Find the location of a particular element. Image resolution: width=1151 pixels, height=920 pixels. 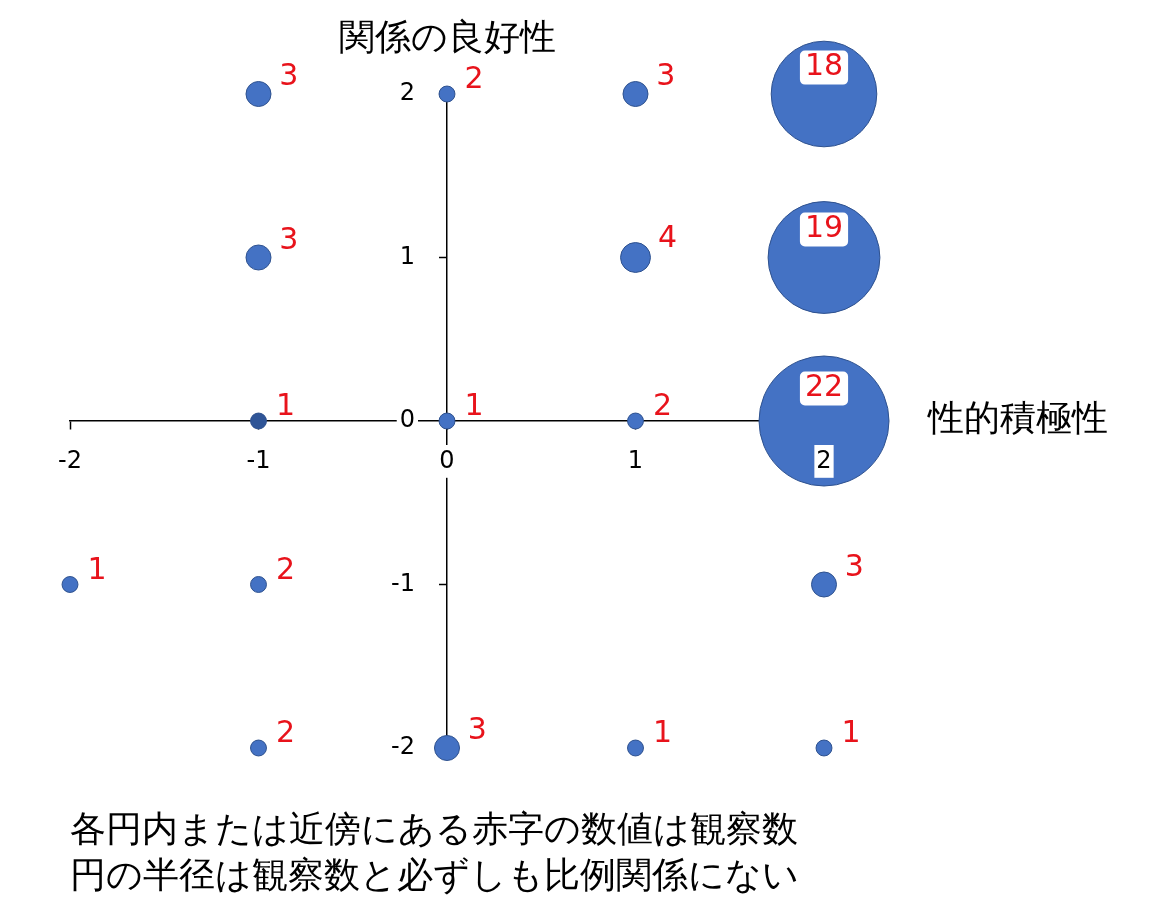

y-tick-label: -1 is located at coordinates (403, 582).